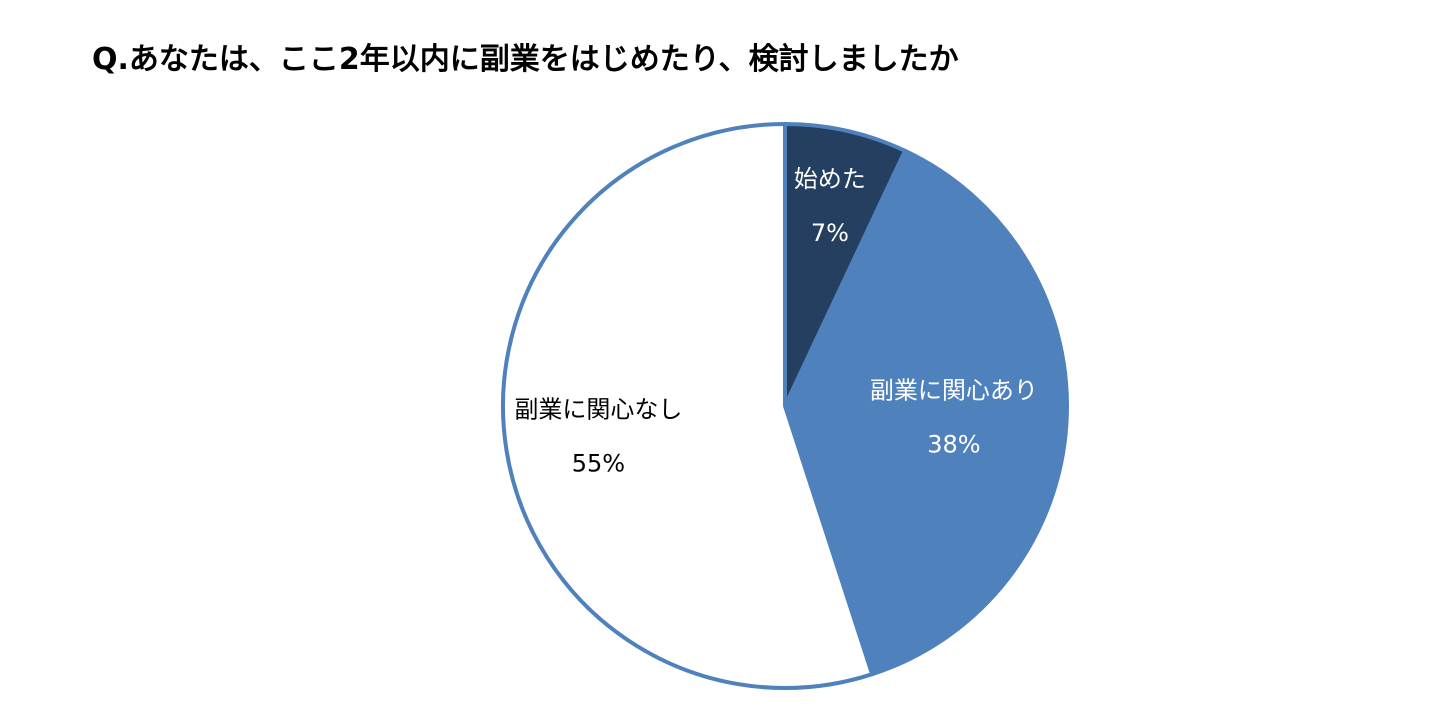  What do you see at coordinates (830, 179) in the screenshot?
I see `slice-label-1: 始めた` at bounding box center [830, 179].